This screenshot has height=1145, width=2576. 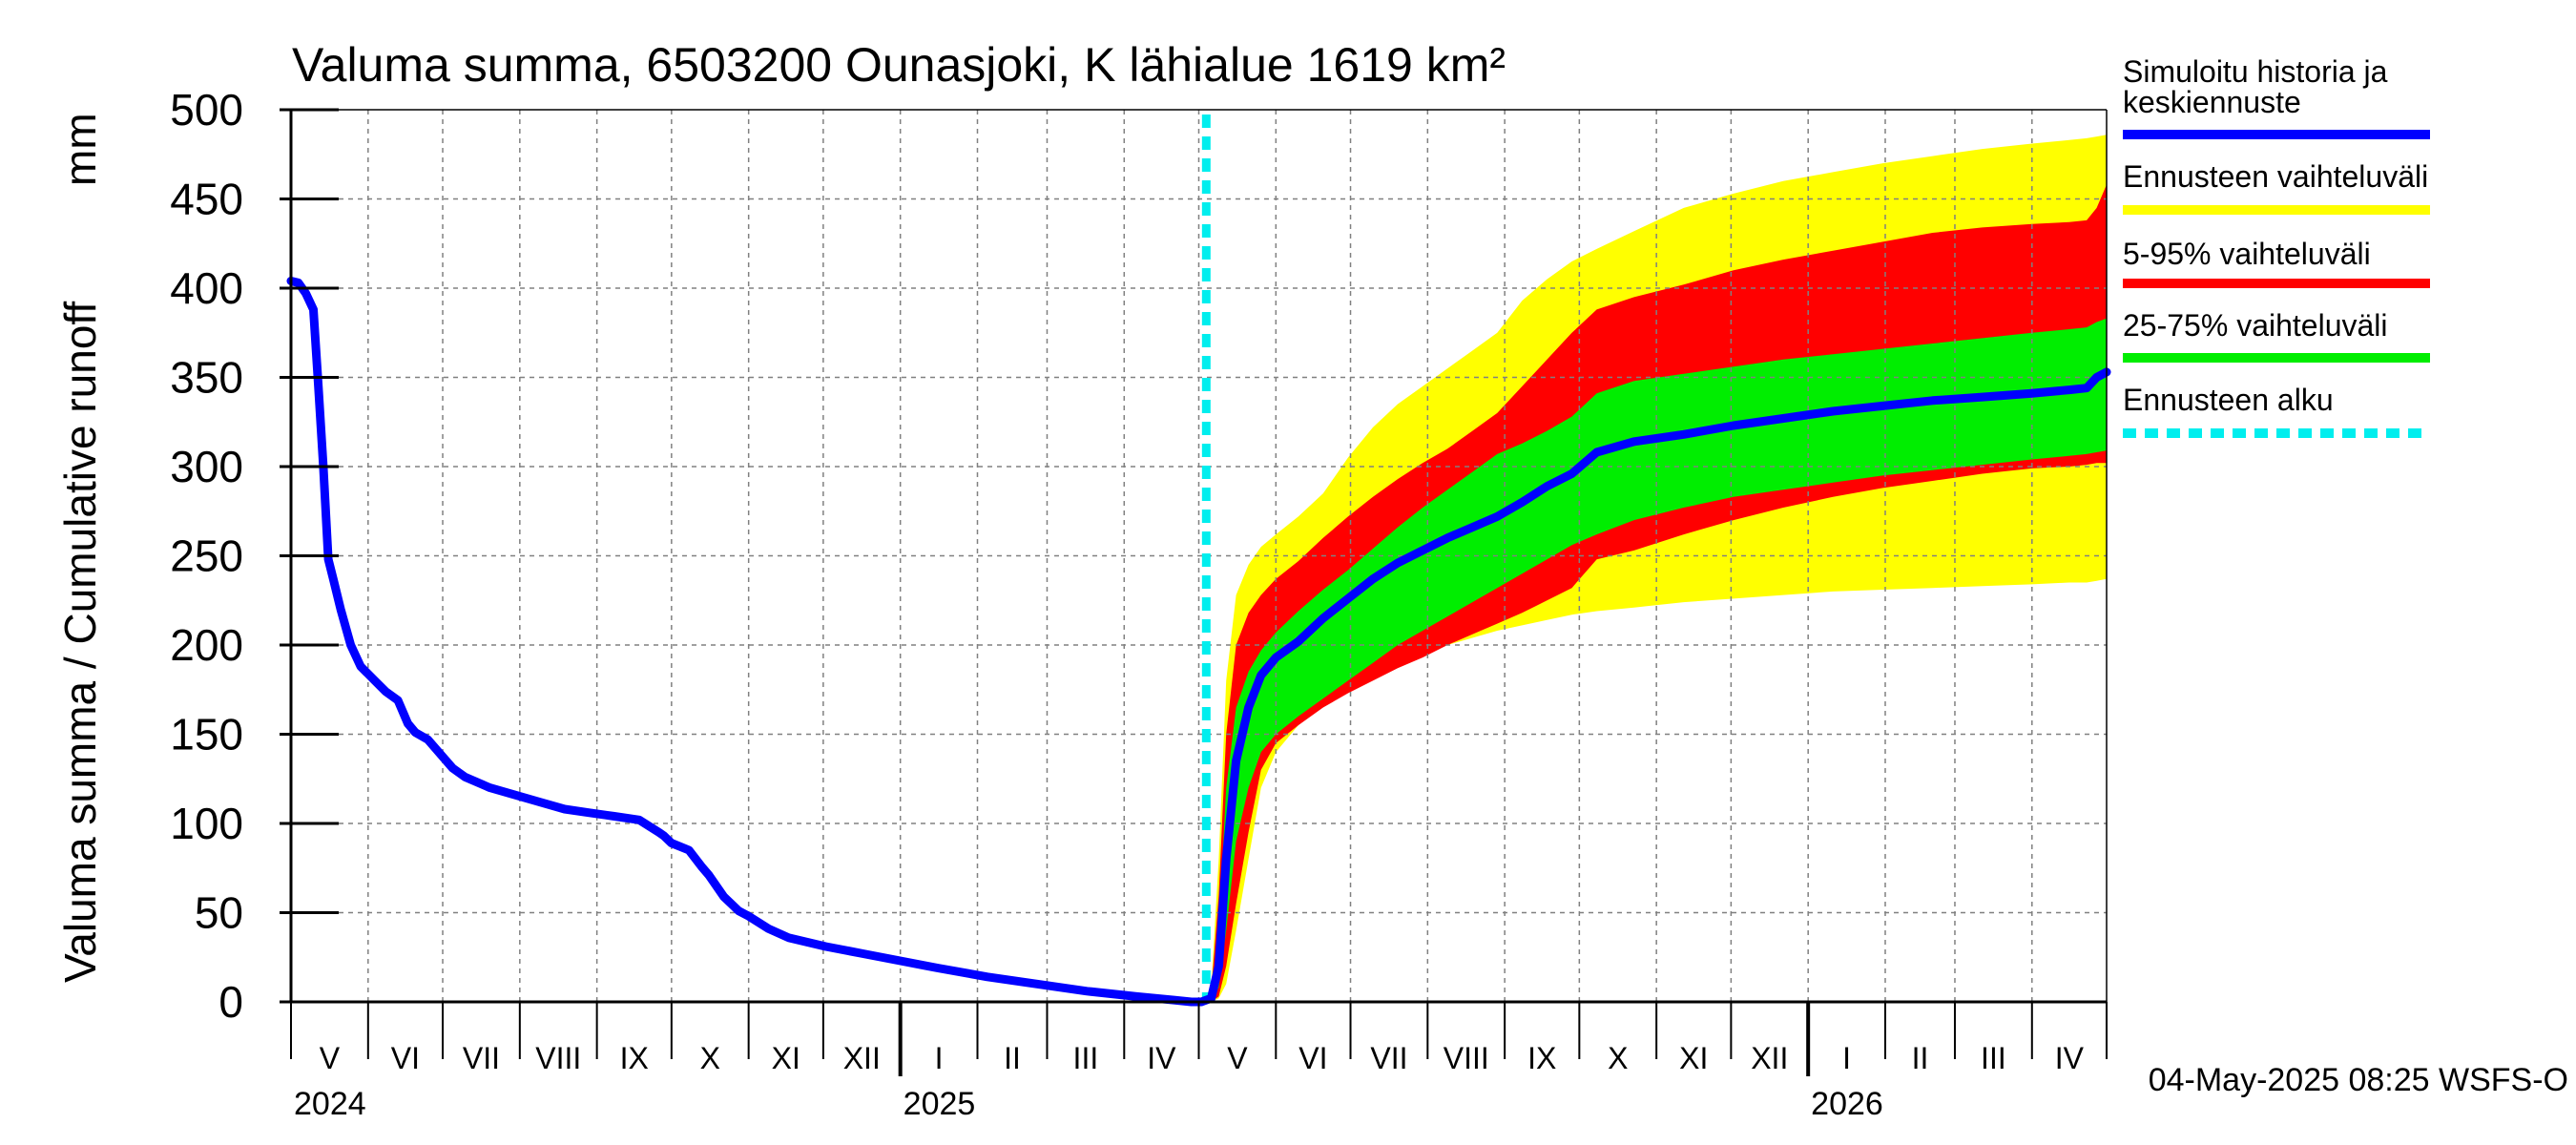 I want to click on footer-timestamp: 04-May-2025 08:25 WSFS-O, so click(x=2358, y=1080).